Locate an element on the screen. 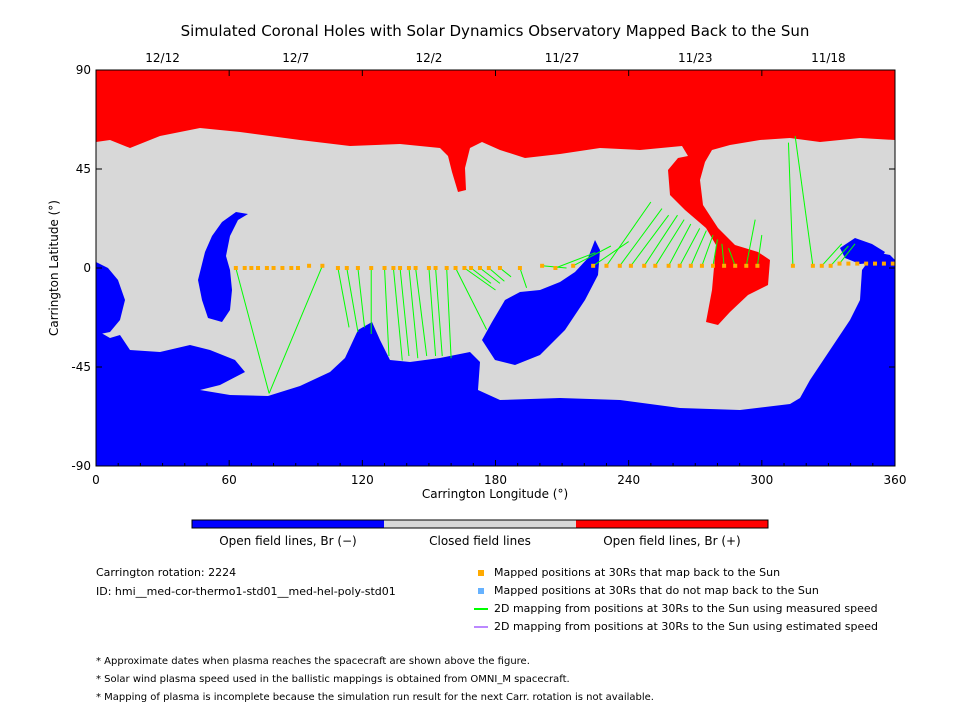 The width and height of the screenshot is (960, 720). x-axis-label: Carrington Longitude (°) is located at coordinates (495, 494).